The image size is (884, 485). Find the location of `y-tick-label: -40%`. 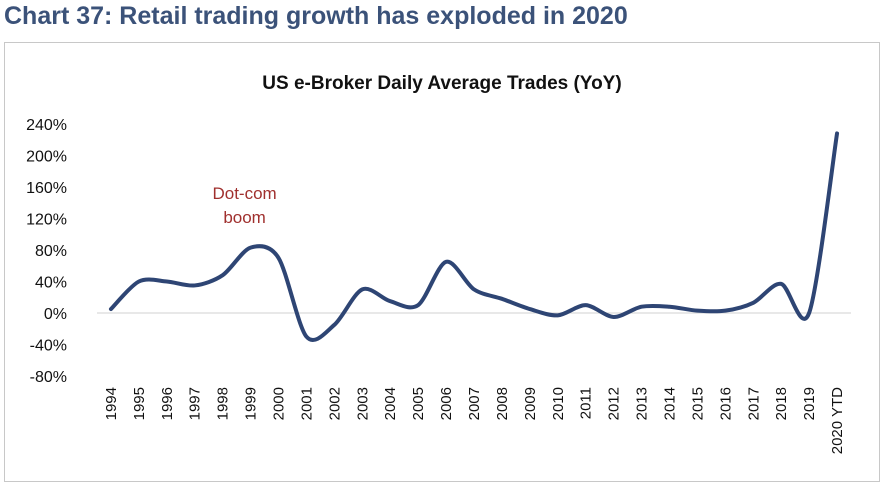

y-tick-label: -40% is located at coordinates (48, 346).